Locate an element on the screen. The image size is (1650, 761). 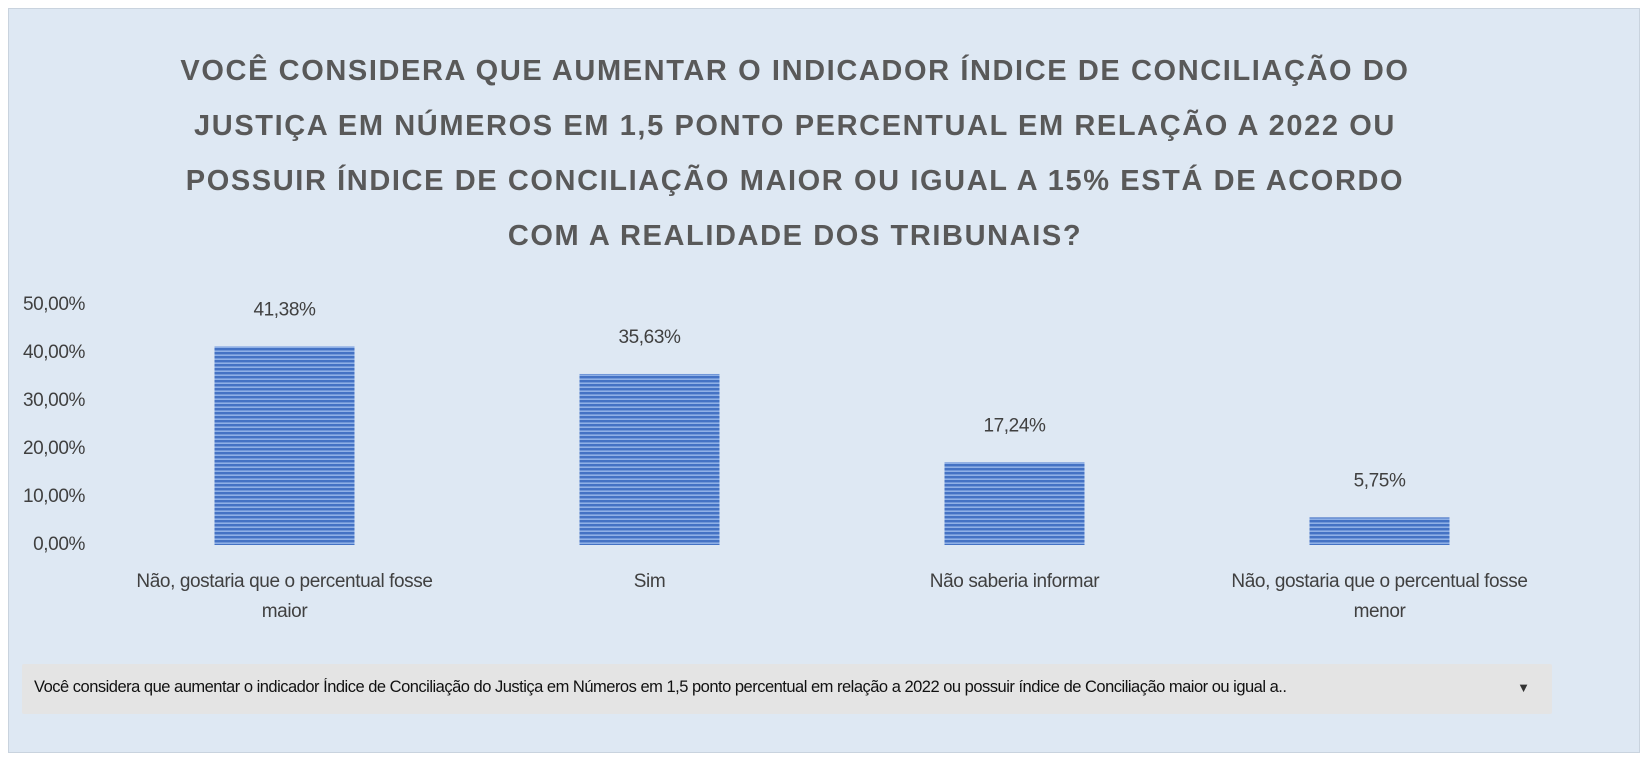
data-label: 17,24% is located at coordinates (1014, 425).